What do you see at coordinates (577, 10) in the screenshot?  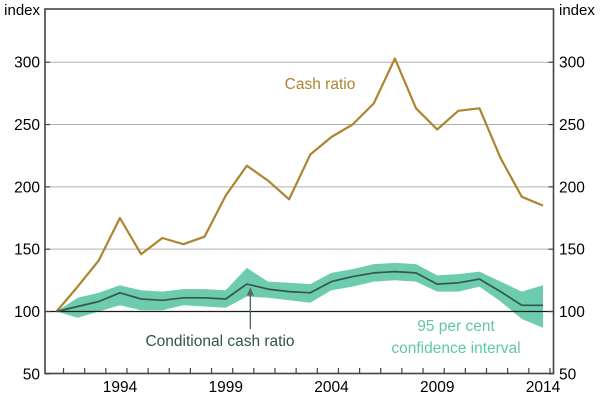 I see `index-unit-label-right: index` at bounding box center [577, 10].